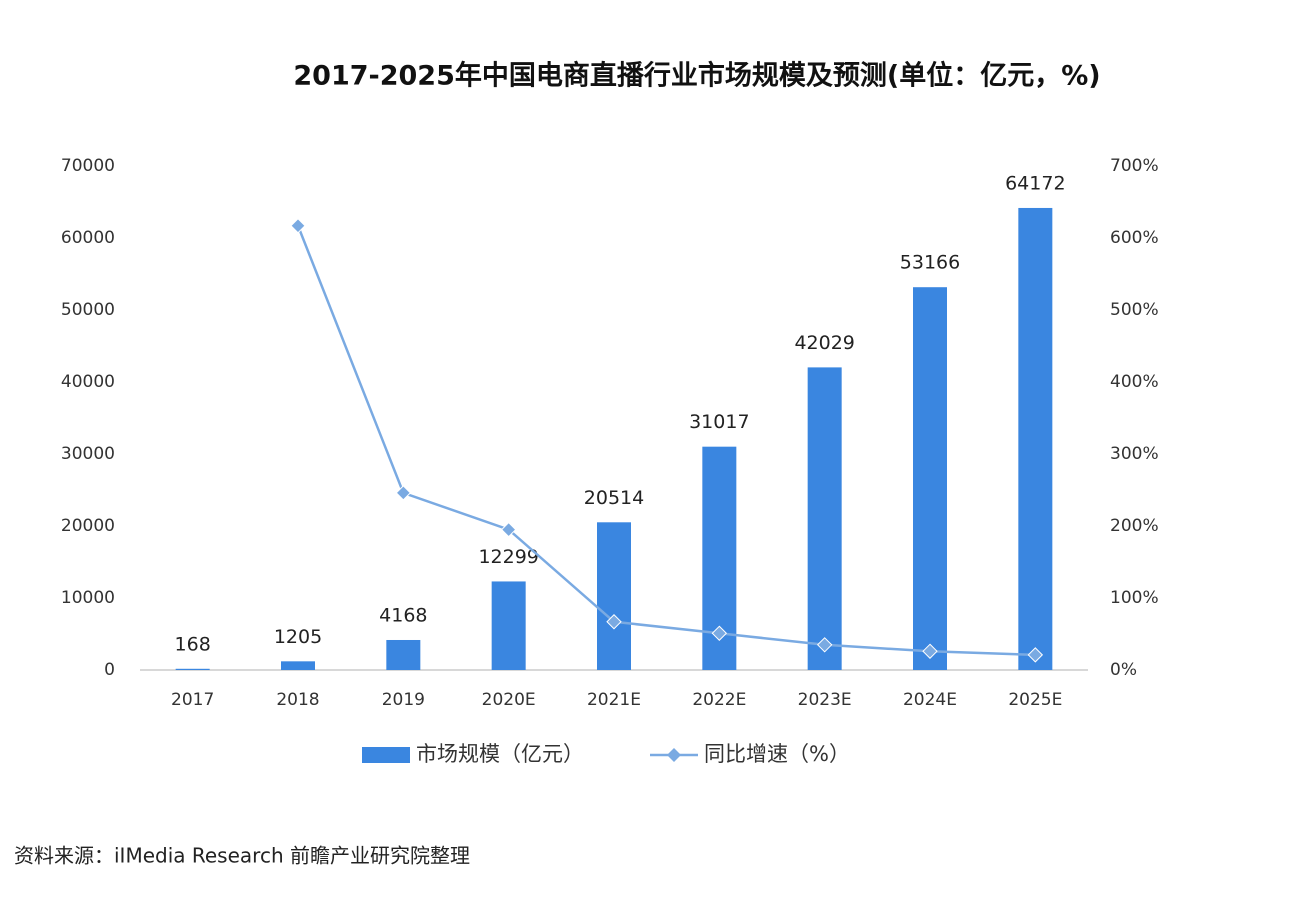 Image resolution: width=1302 pixels, height=904 pixels. What do you see at coordinates (386, 755) in the screenshot?
I see `legend-swatch` at bounding box center [386, 755].